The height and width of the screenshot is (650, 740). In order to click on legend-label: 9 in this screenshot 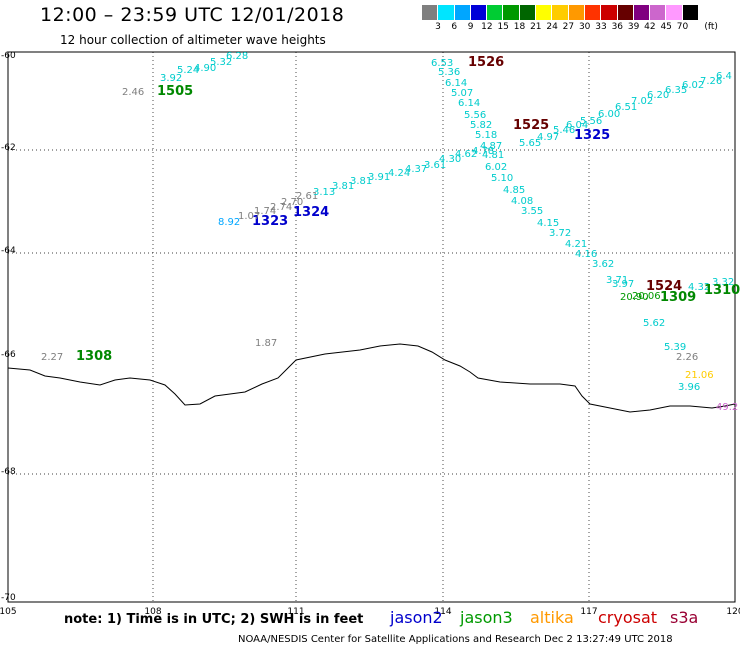, I will do `click(470, 27)`.